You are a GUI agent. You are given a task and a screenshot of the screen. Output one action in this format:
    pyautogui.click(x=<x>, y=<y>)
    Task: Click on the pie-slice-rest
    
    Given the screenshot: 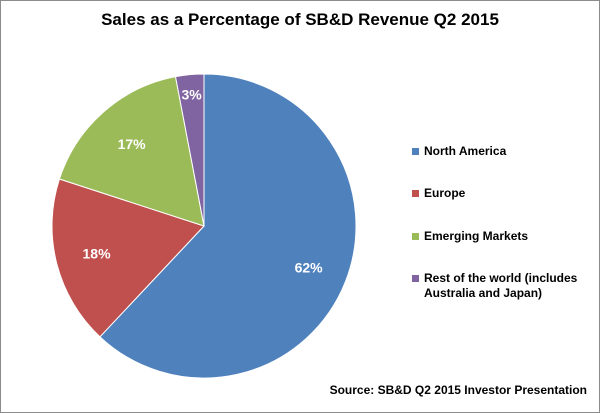 What is the action you would take?
    pyautogui.click(x=189, y=150)
    